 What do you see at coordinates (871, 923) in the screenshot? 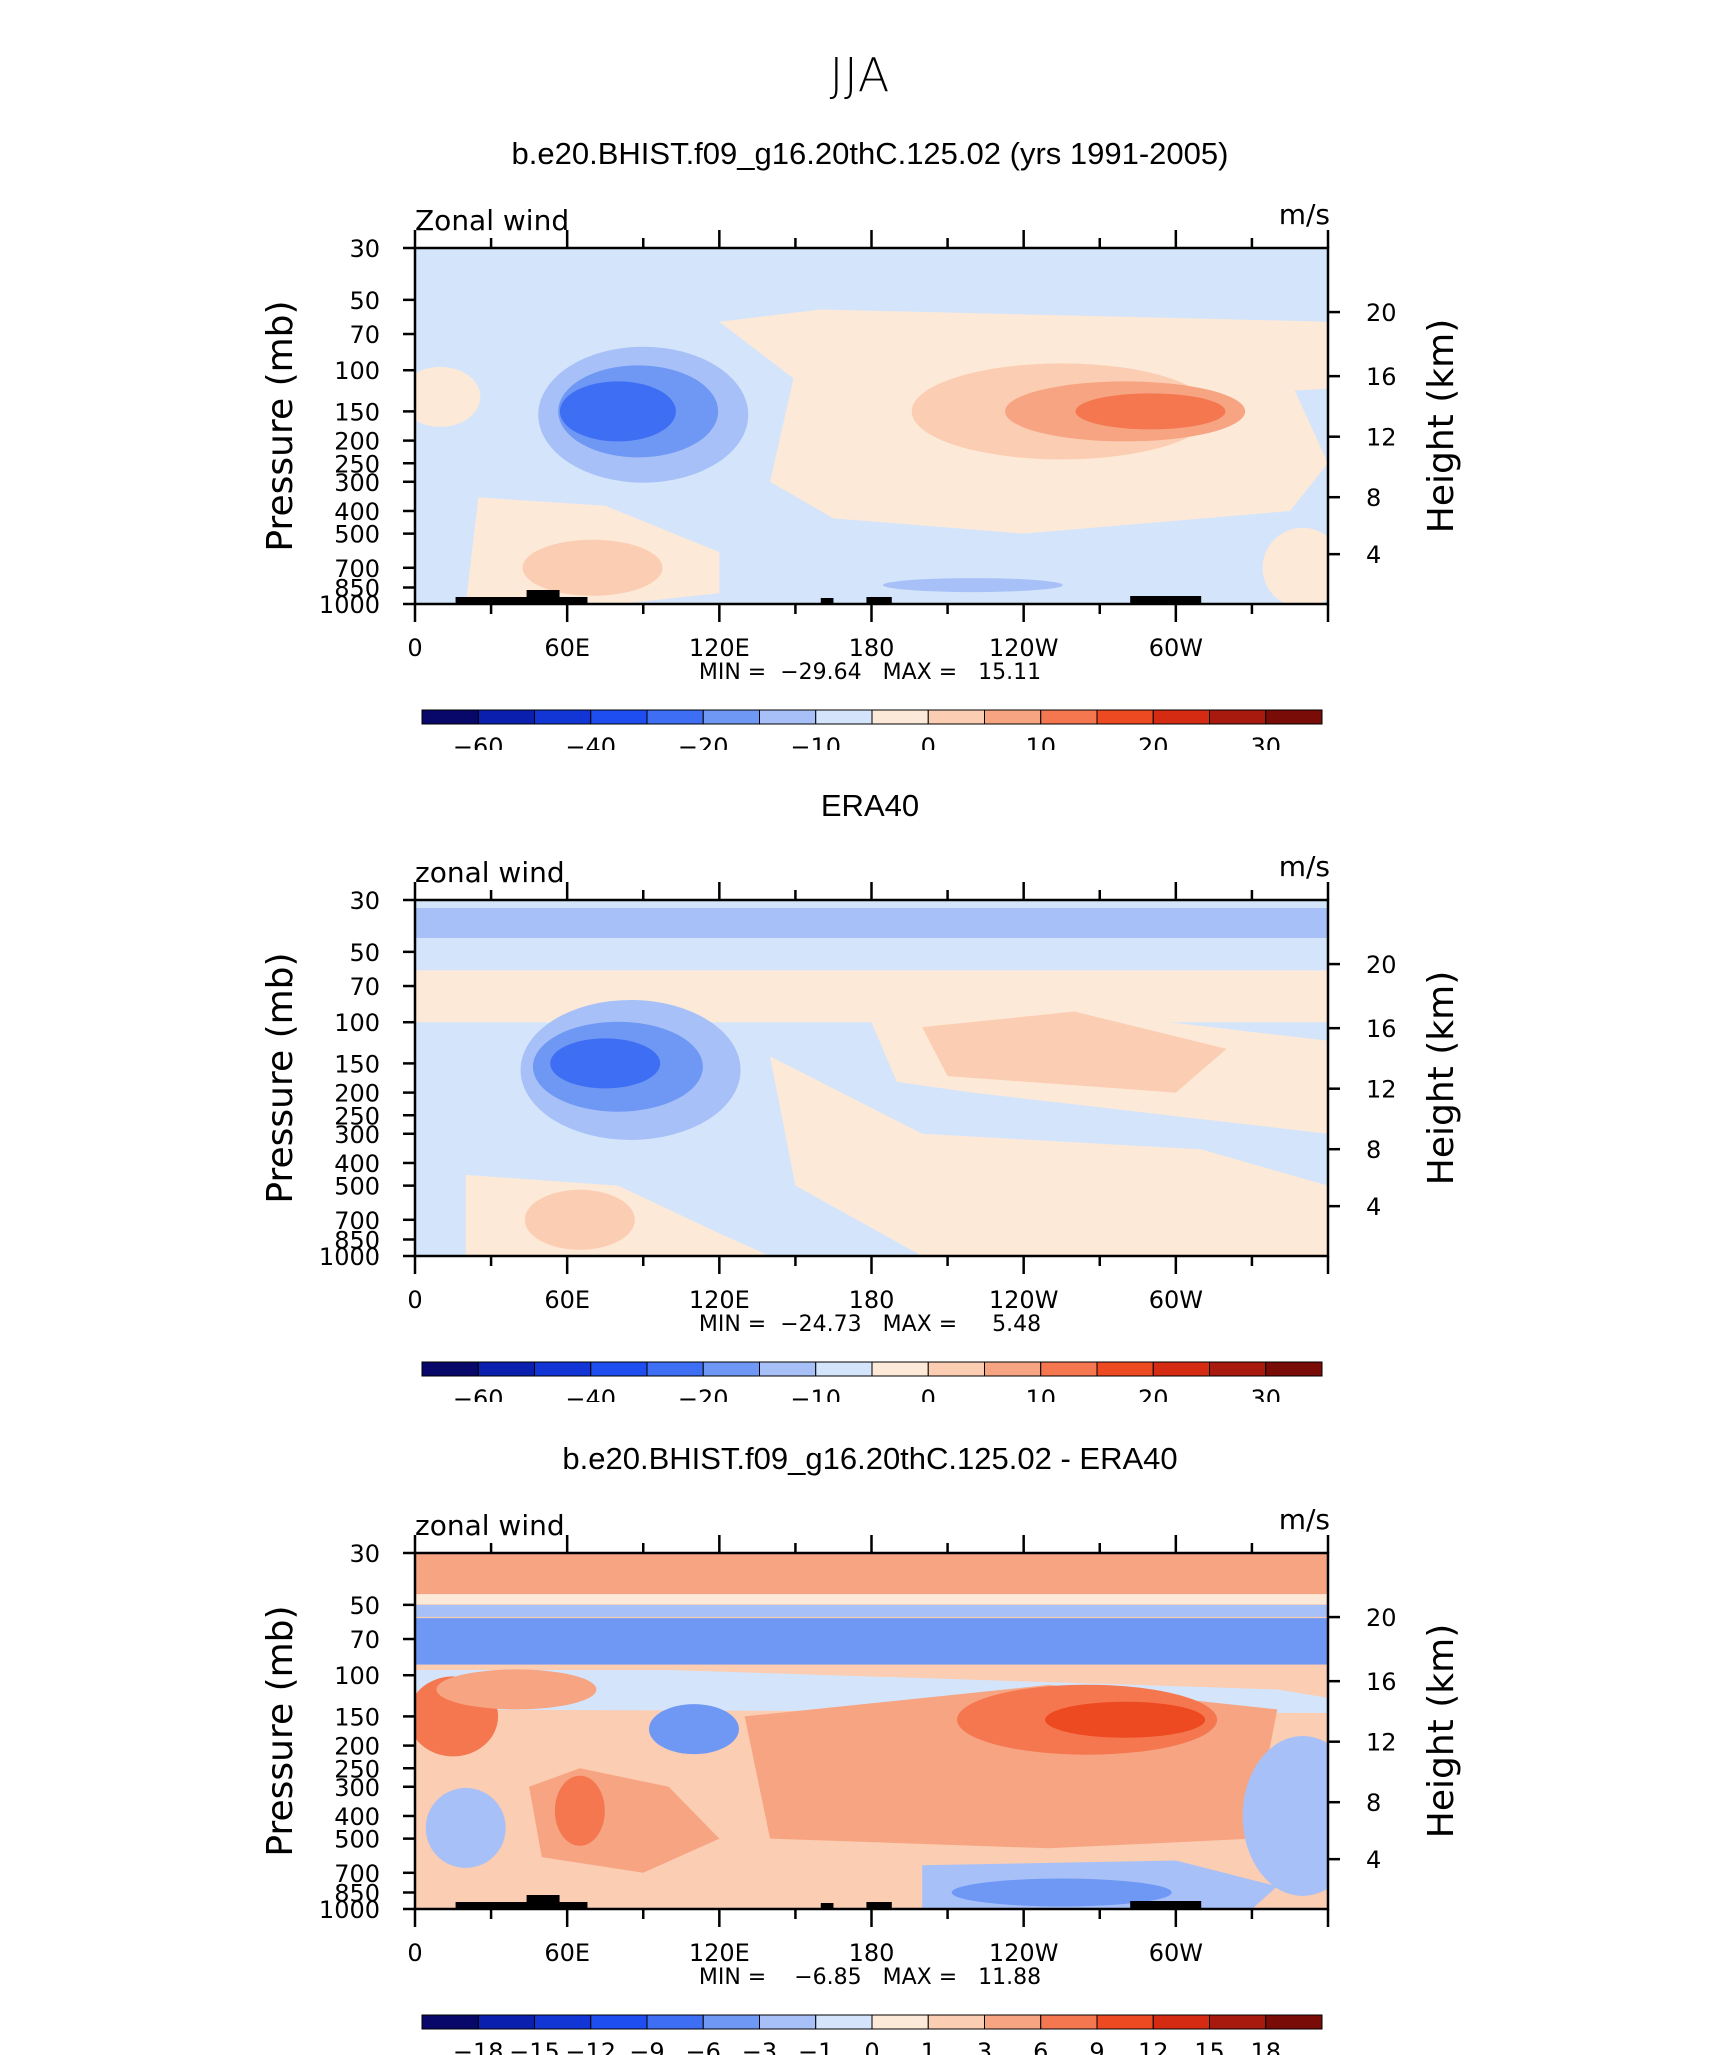
I see `upper-easterly-band` at bounding box center [871, 923].